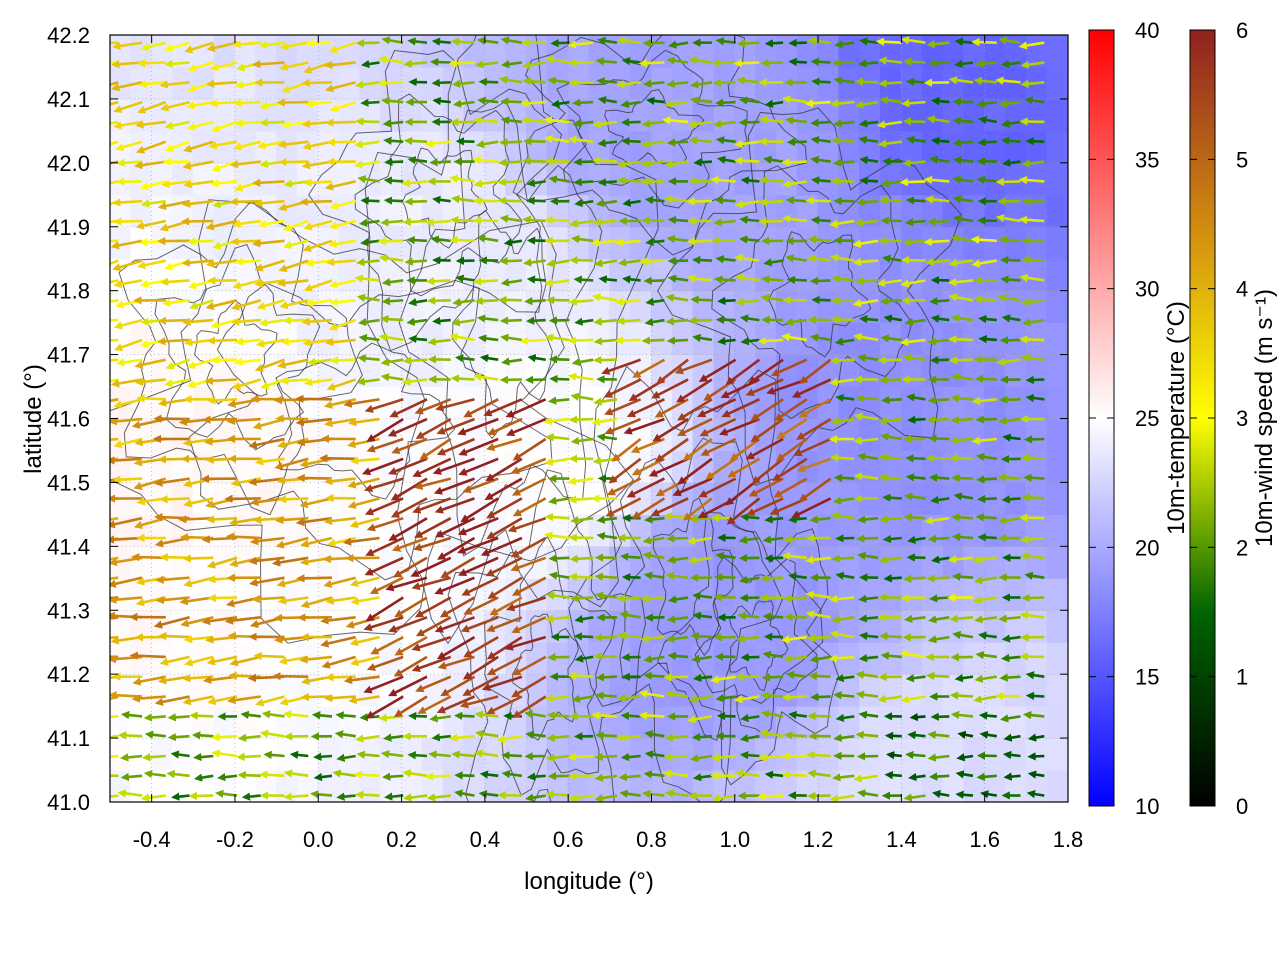 The height and width of the screenshot is (960, 1280). What do you see at coordinates (568, 839) in the screenshot?
I see `x-tick-label: 0.6` at bounding box center [568, 839].